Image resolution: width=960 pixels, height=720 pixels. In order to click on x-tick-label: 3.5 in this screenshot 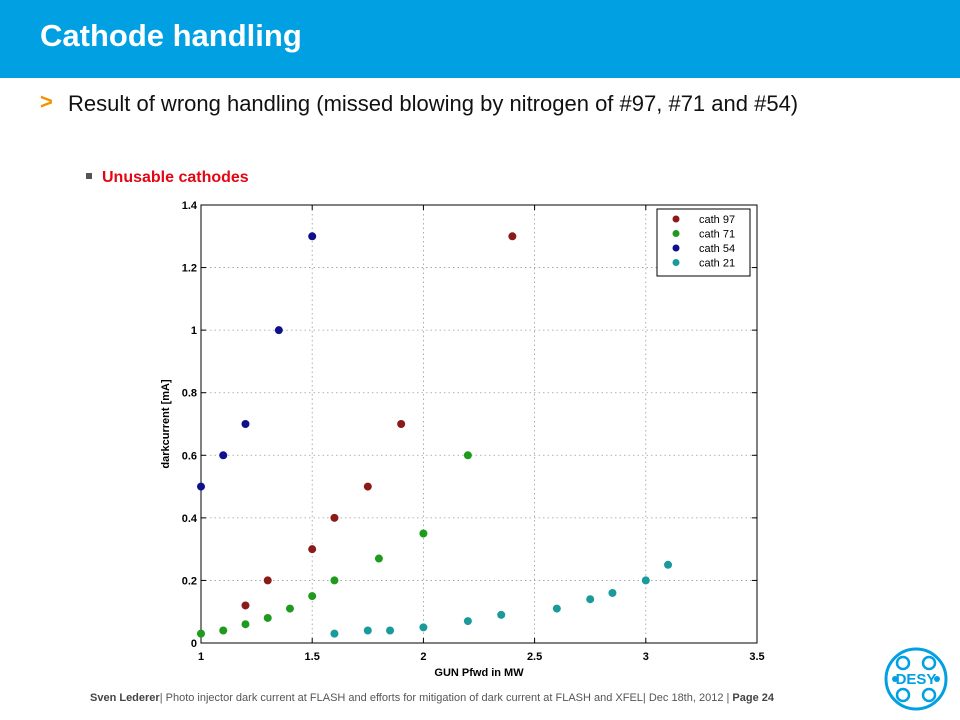, I will do `click(756, 657)`.